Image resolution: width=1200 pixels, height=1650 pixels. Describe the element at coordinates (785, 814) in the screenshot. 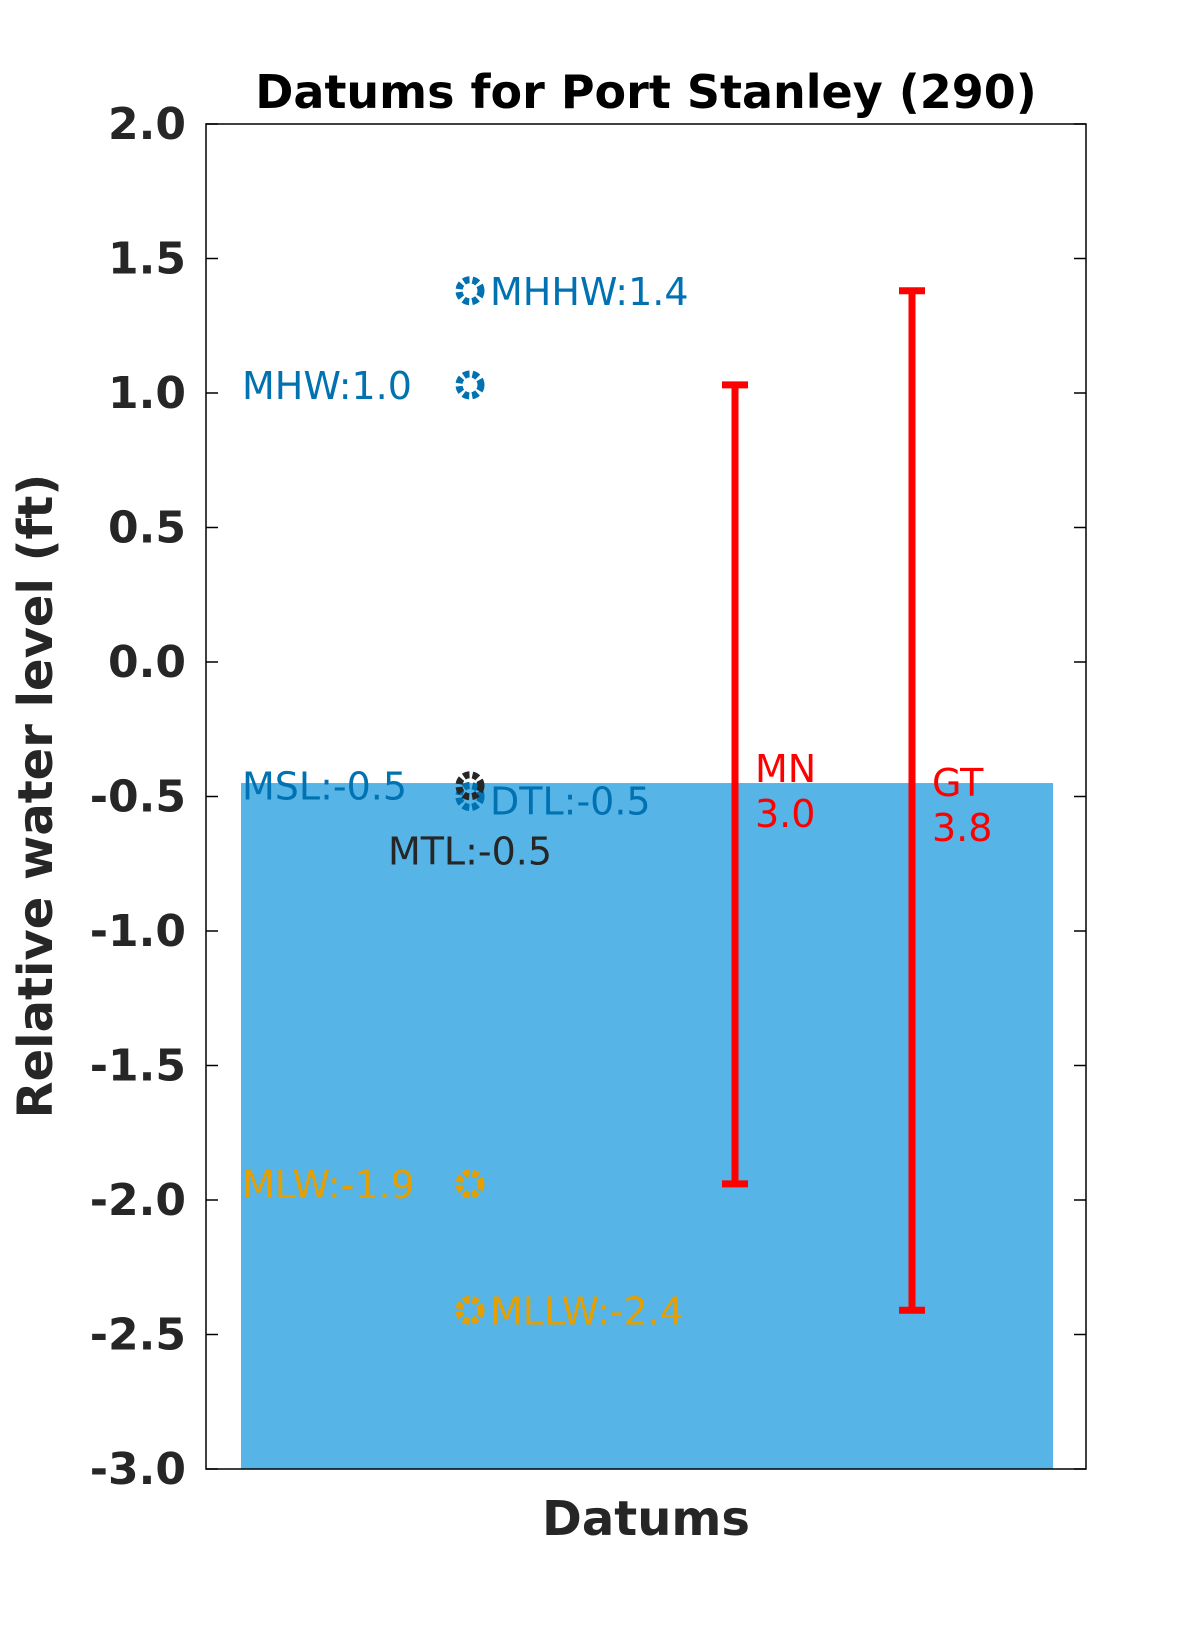

I see `range-label-value: 3.0` at that location.